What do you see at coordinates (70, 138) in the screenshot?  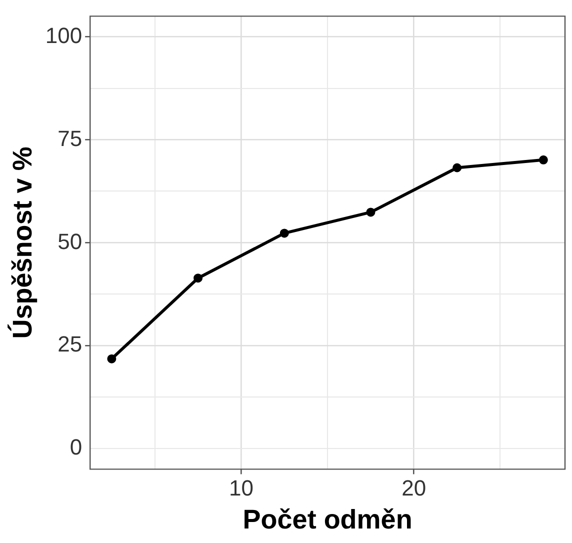 I see `y-tick-label: 75` at bounding box center [70, 138].